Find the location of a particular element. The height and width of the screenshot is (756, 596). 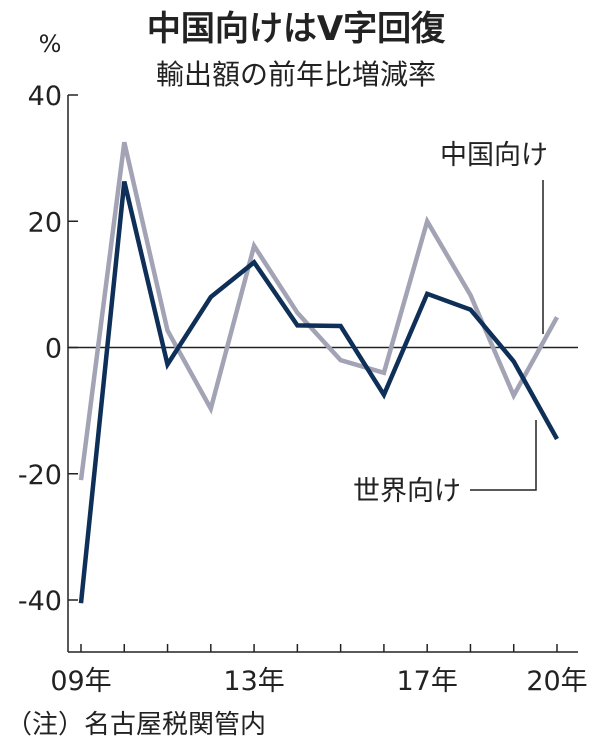

chart-title: 中国向けはV字回復 is located at coordinates (296, 29).